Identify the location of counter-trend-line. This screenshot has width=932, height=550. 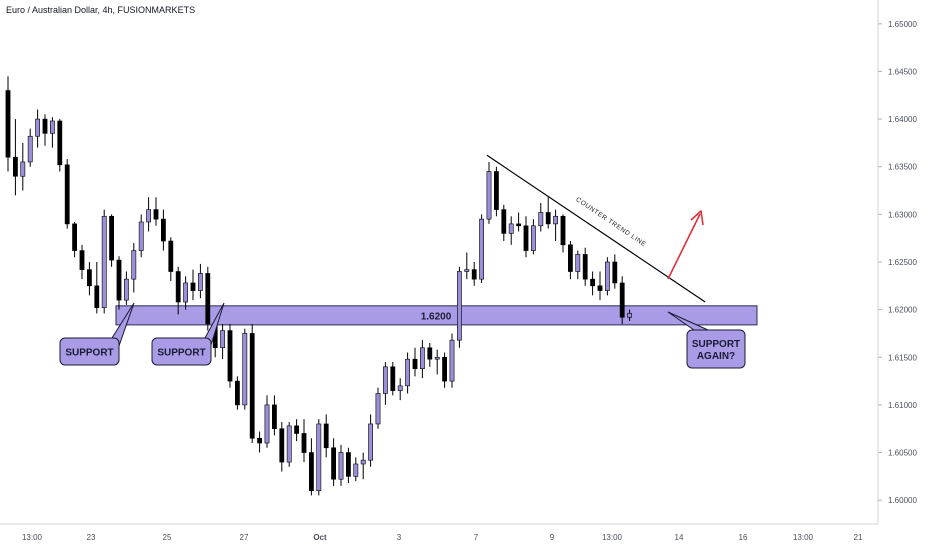
(596, 228).